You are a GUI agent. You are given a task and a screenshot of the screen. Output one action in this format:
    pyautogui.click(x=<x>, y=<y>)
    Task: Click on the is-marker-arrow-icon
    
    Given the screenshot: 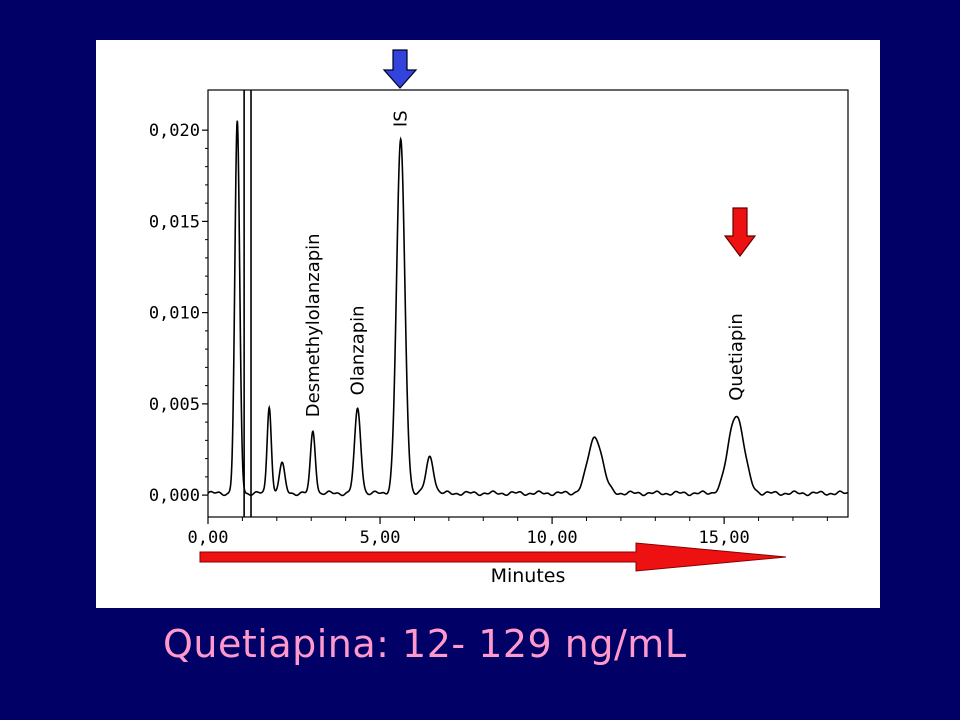 What is the action you would take?
    pyautogui.click(x=400, y=69)
    